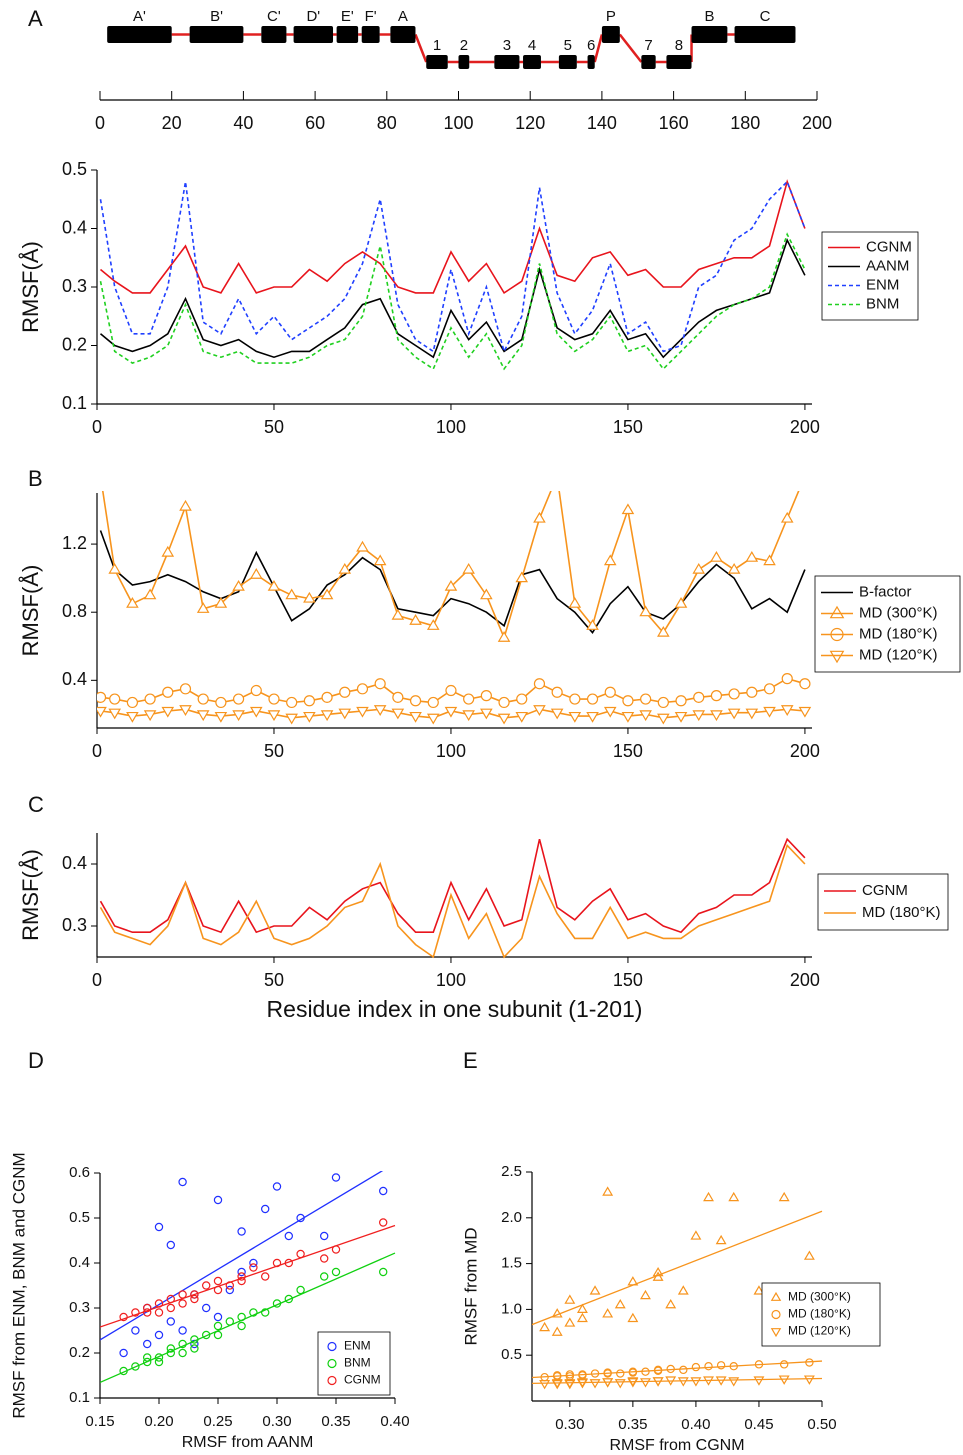 The image size is (963, 1455). I want to click on y-tick-label: 2.0, so click(511, 1217).